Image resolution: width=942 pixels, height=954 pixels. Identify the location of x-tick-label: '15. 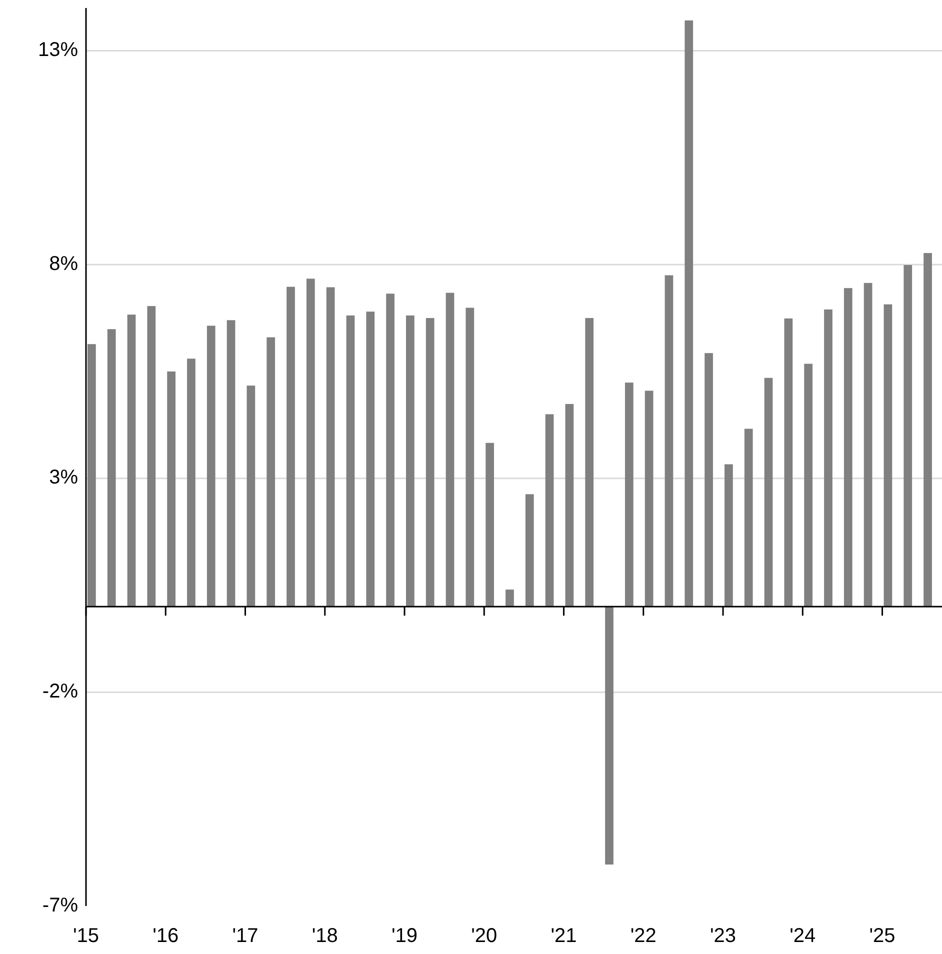
(86, 936).